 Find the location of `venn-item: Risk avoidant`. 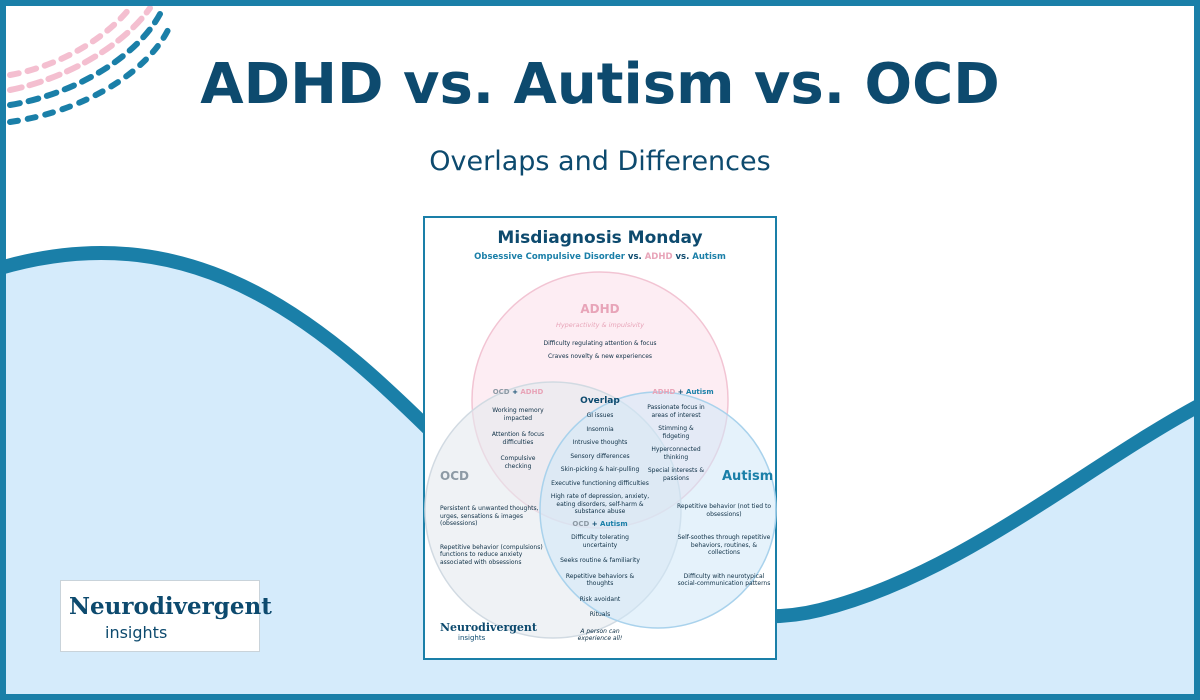

venn-item: Risk avoidant is located at coordinates (600, 599).